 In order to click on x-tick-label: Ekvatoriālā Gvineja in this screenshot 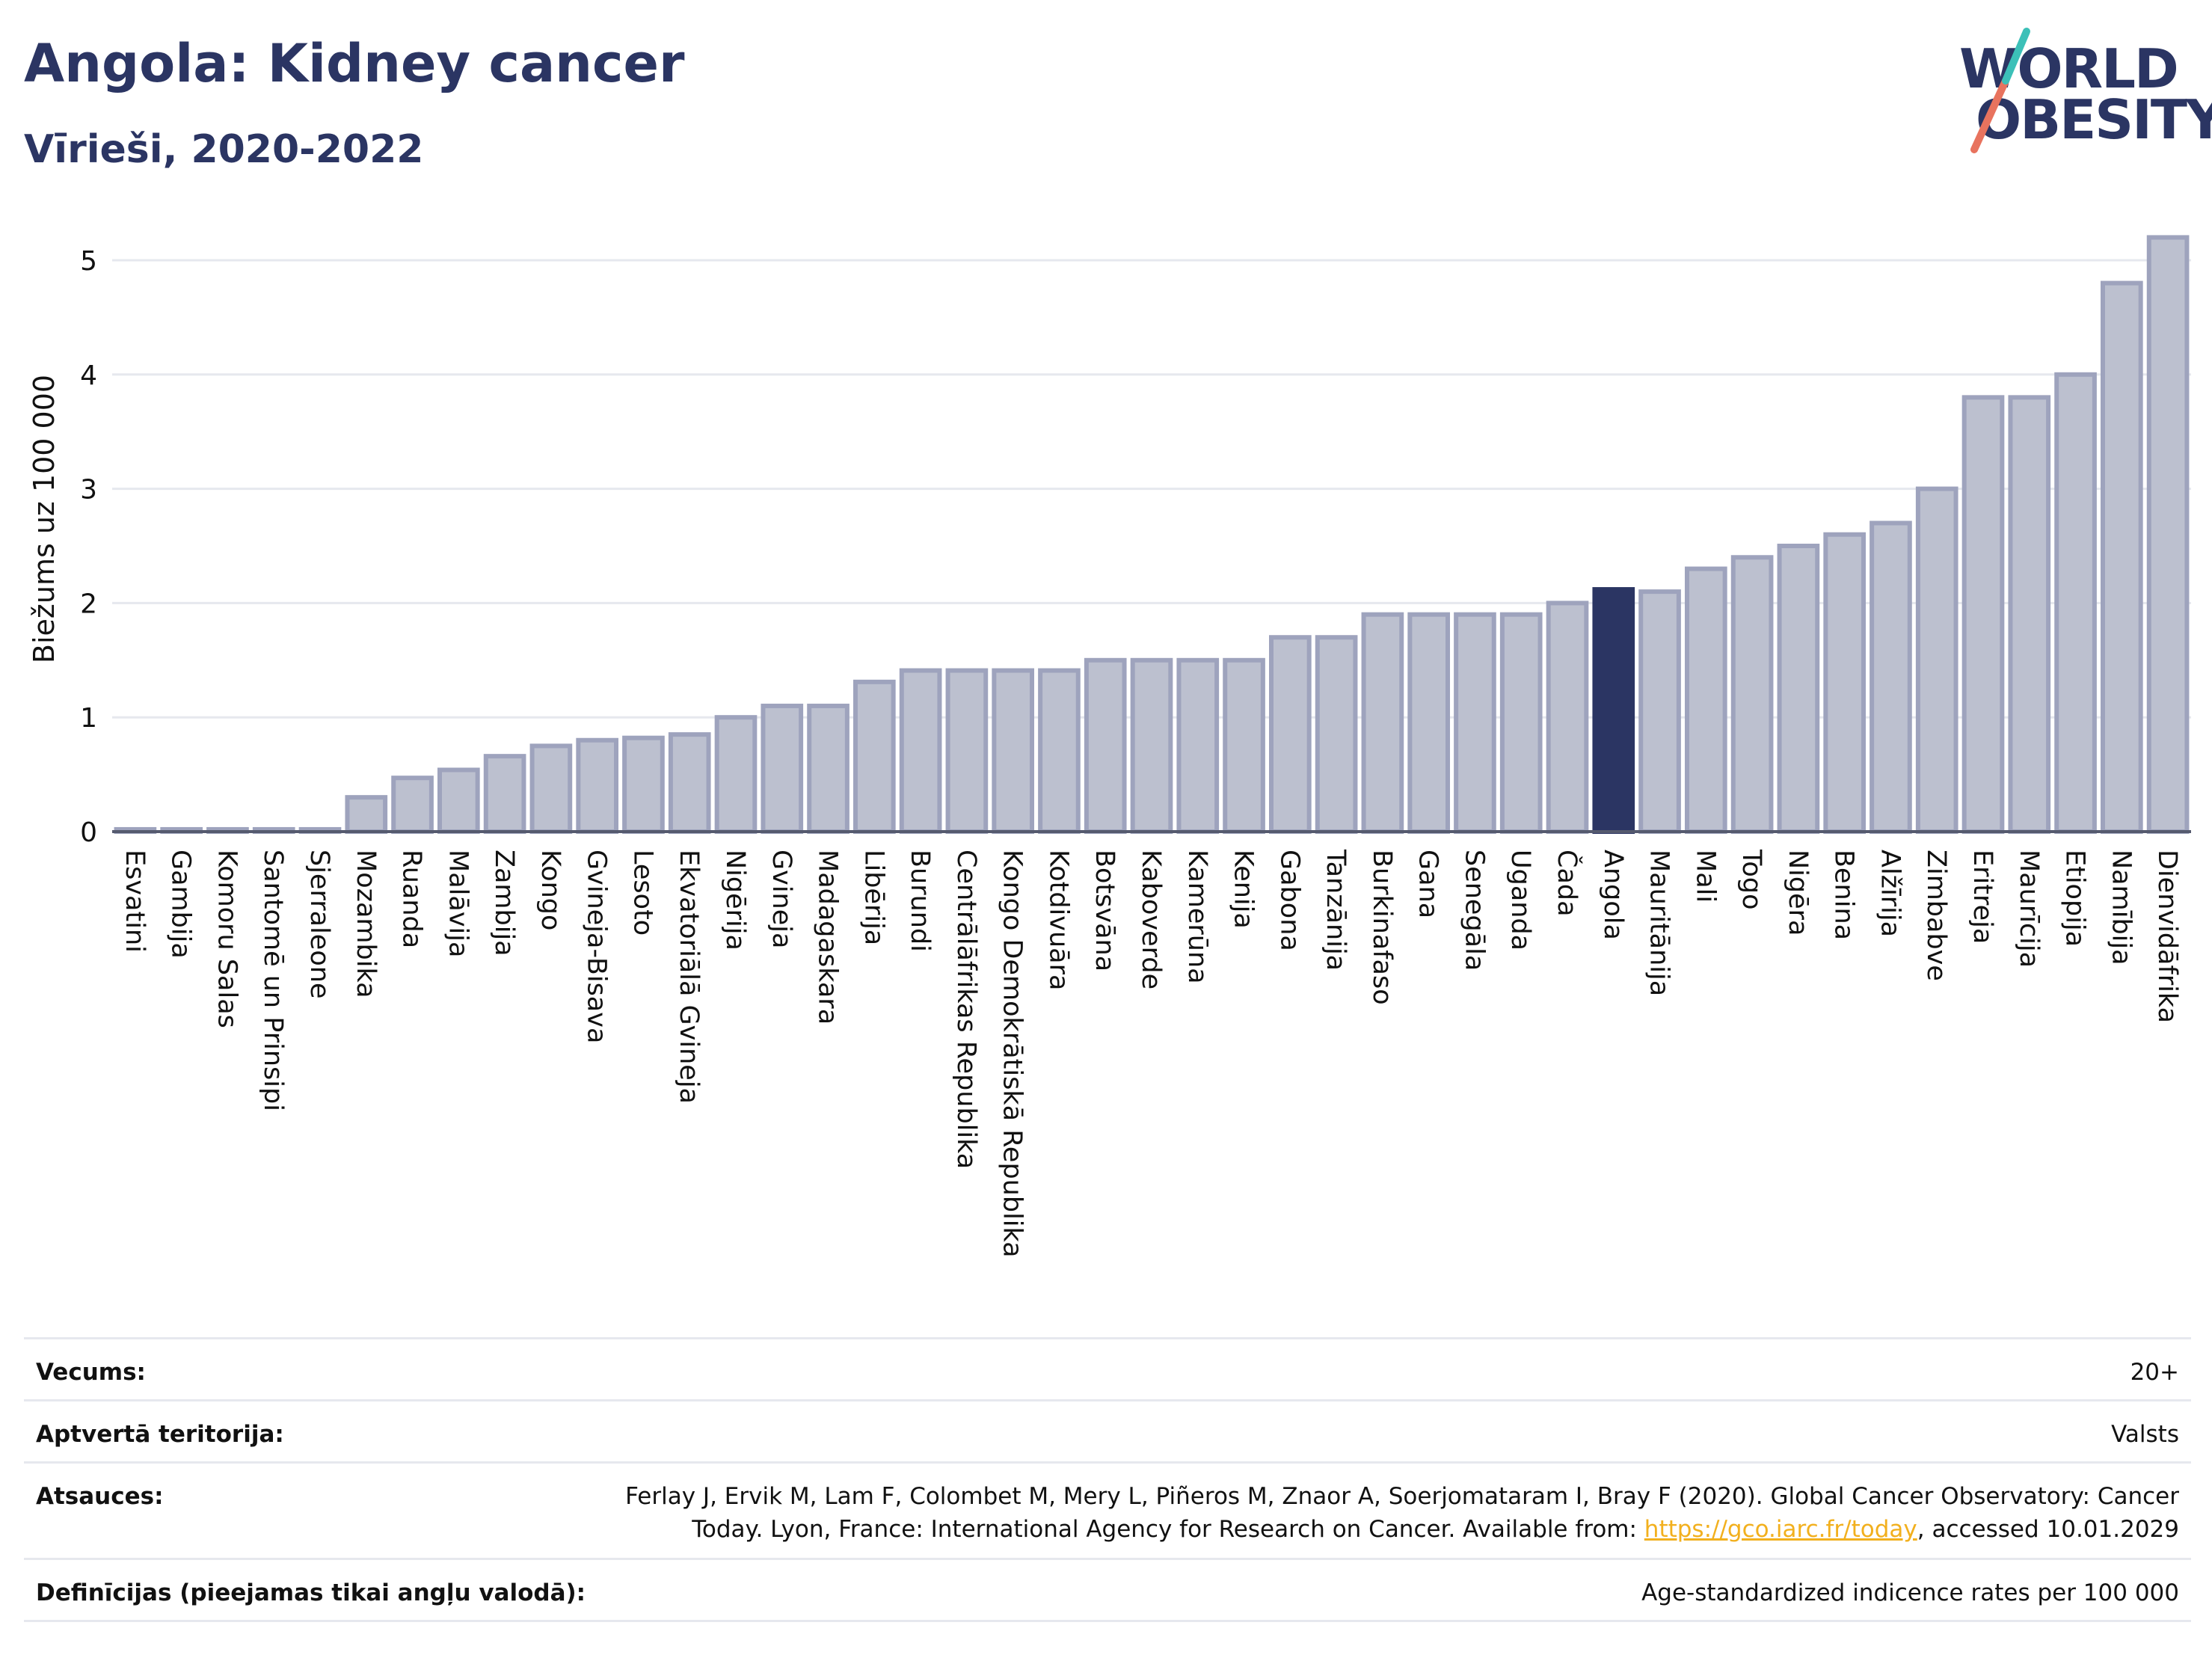, I will do `click(689, 977)`.